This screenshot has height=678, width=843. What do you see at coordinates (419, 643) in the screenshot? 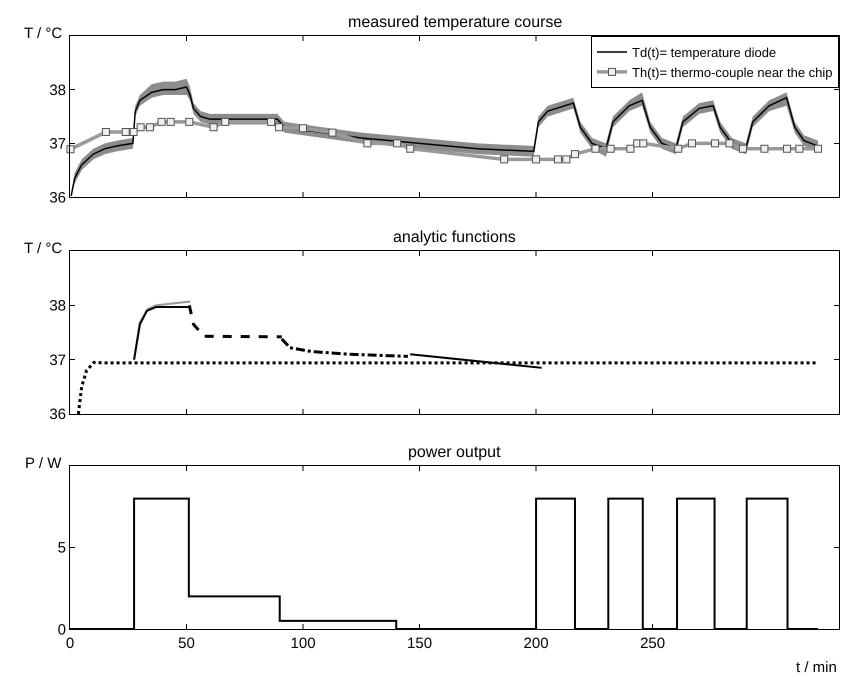
I see `x-tick-label: 150` at bounding box center [419, 643].